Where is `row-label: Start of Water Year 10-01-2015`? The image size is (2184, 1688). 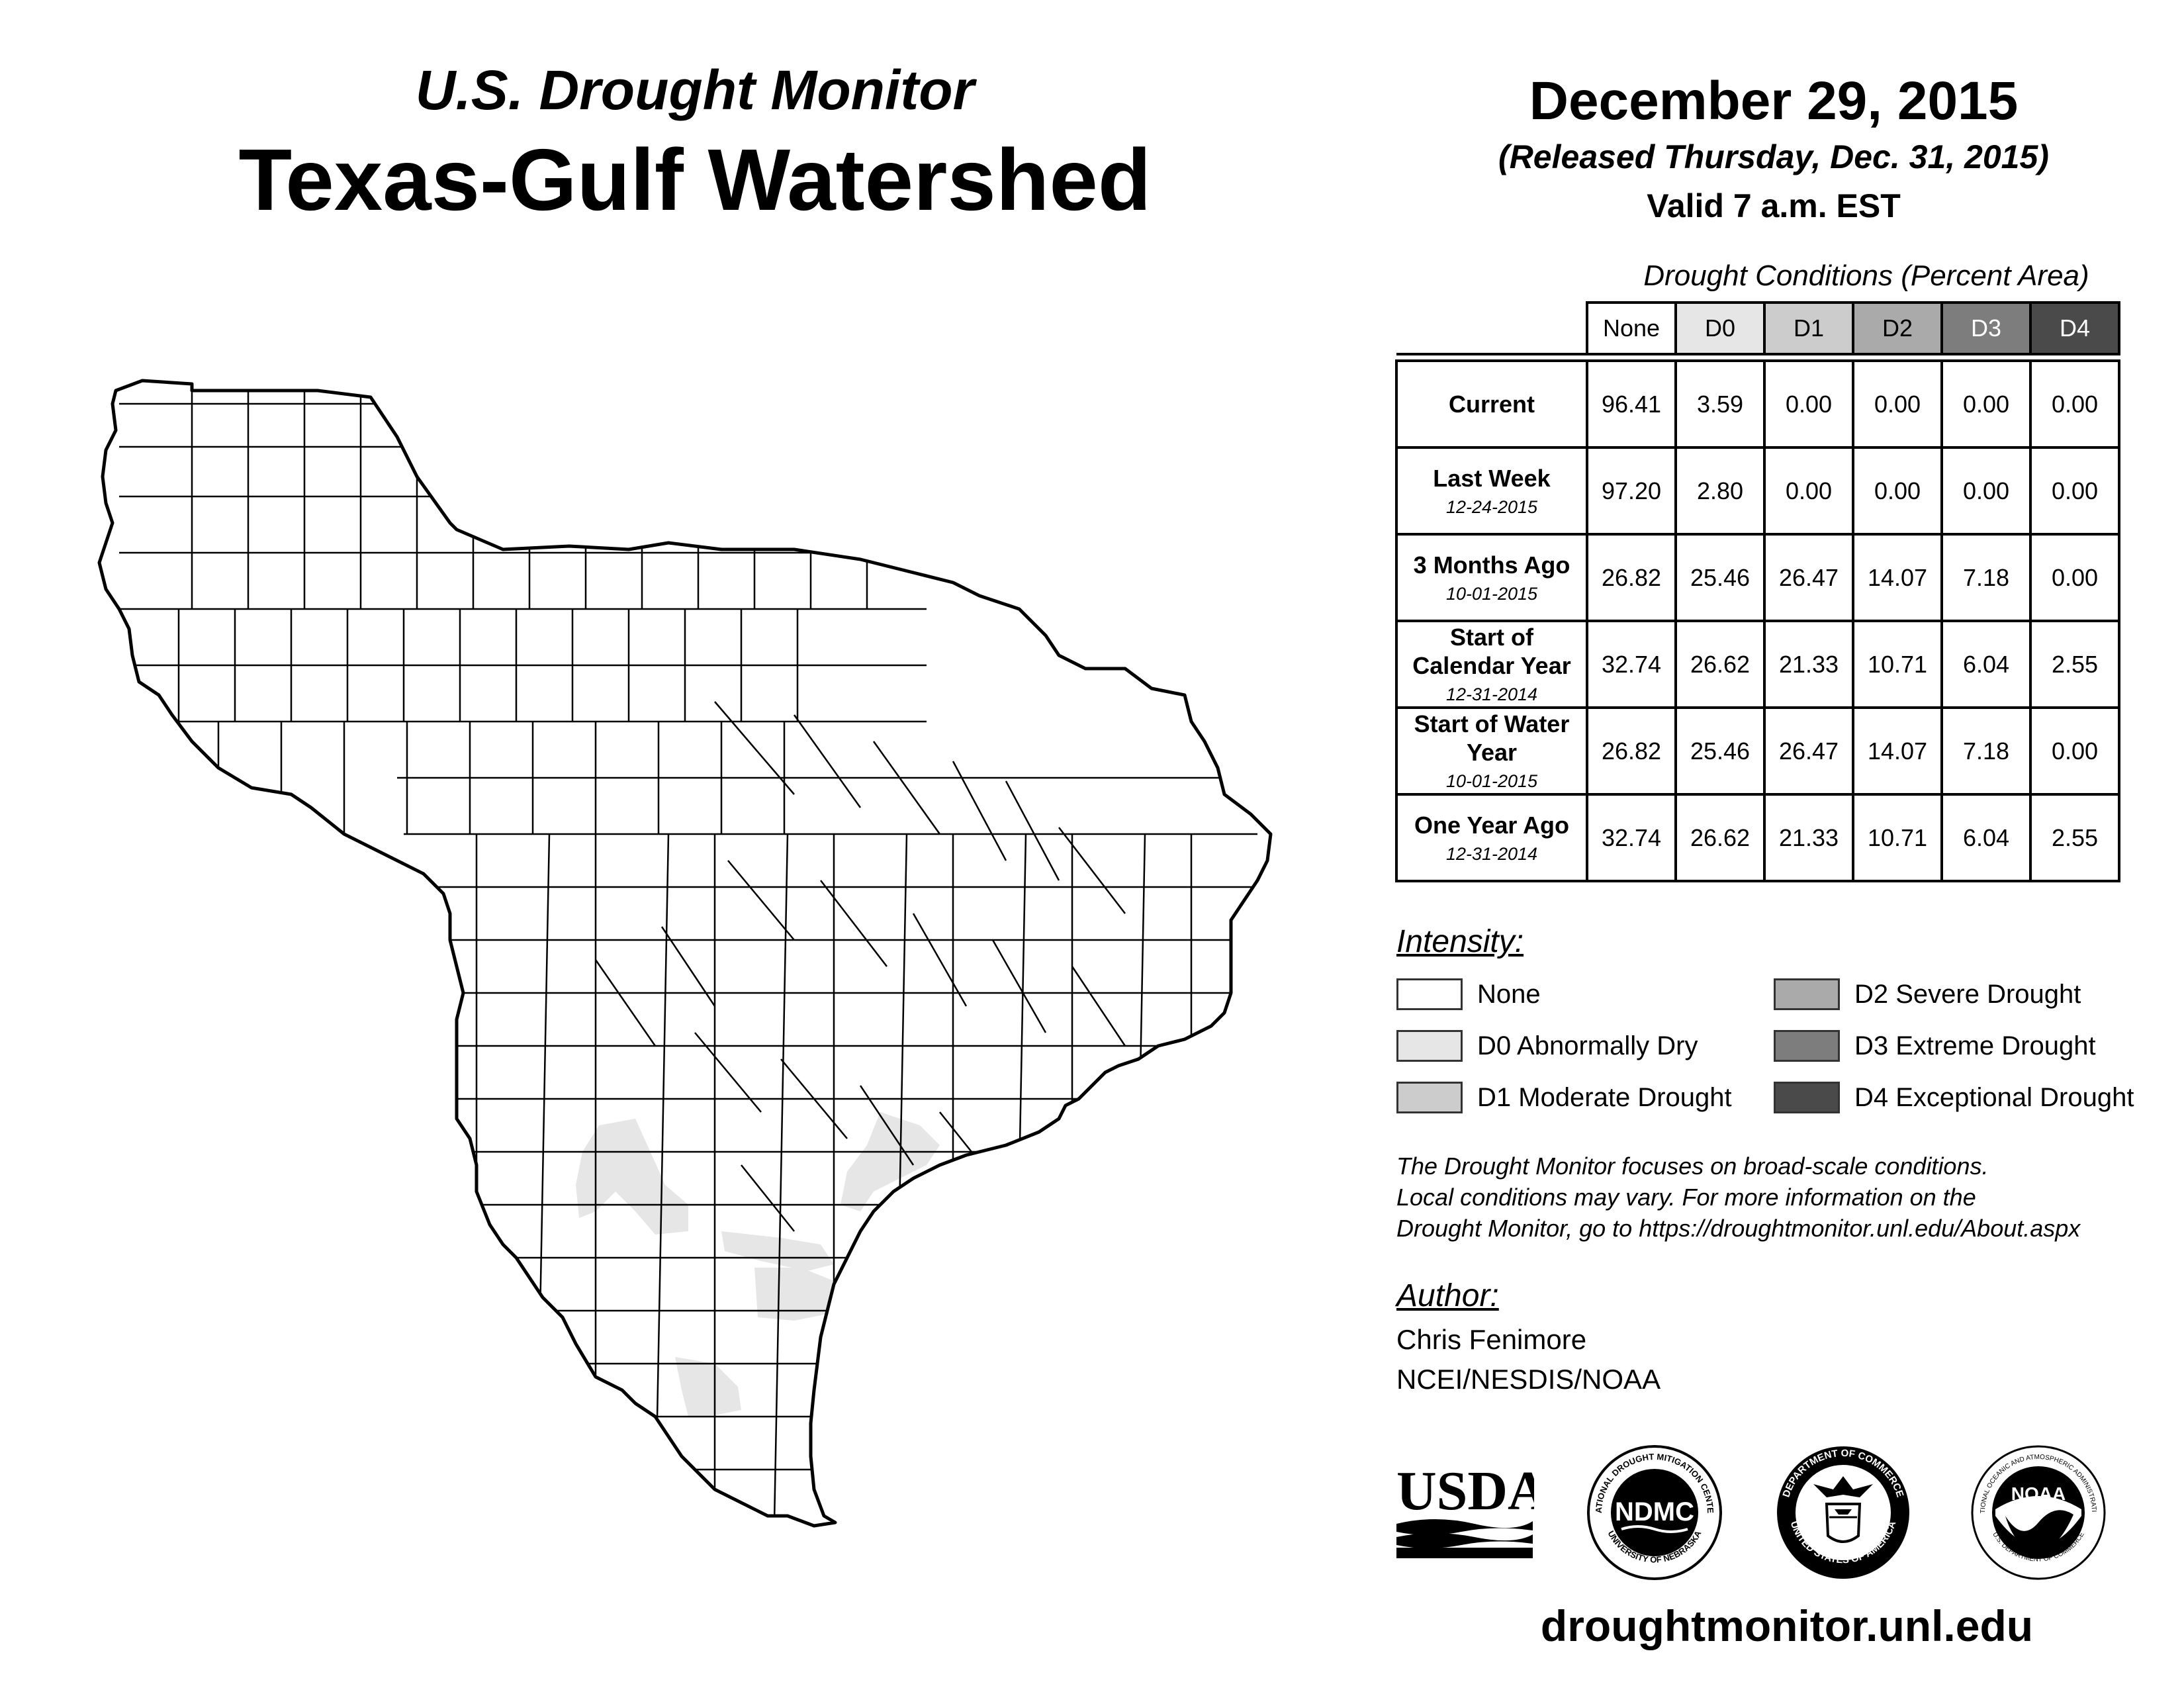 row-label: Start of Water Year 10-01-2015 is located at coordinates (1491, 751).